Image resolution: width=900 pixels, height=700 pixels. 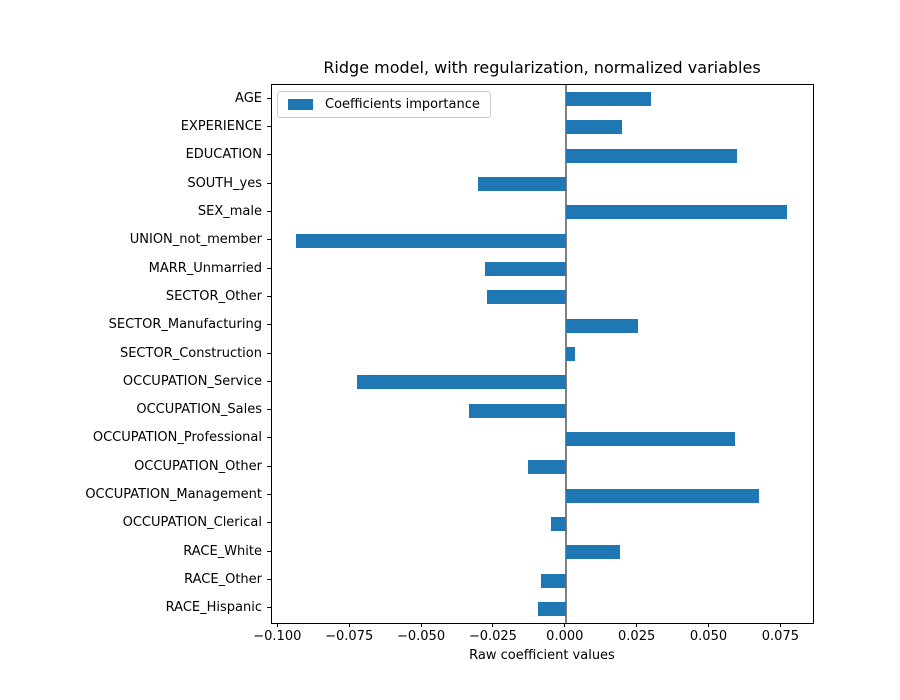 I want to click on y-tick-label: OCCUPATION_Professional, so click(x=177, y=438).